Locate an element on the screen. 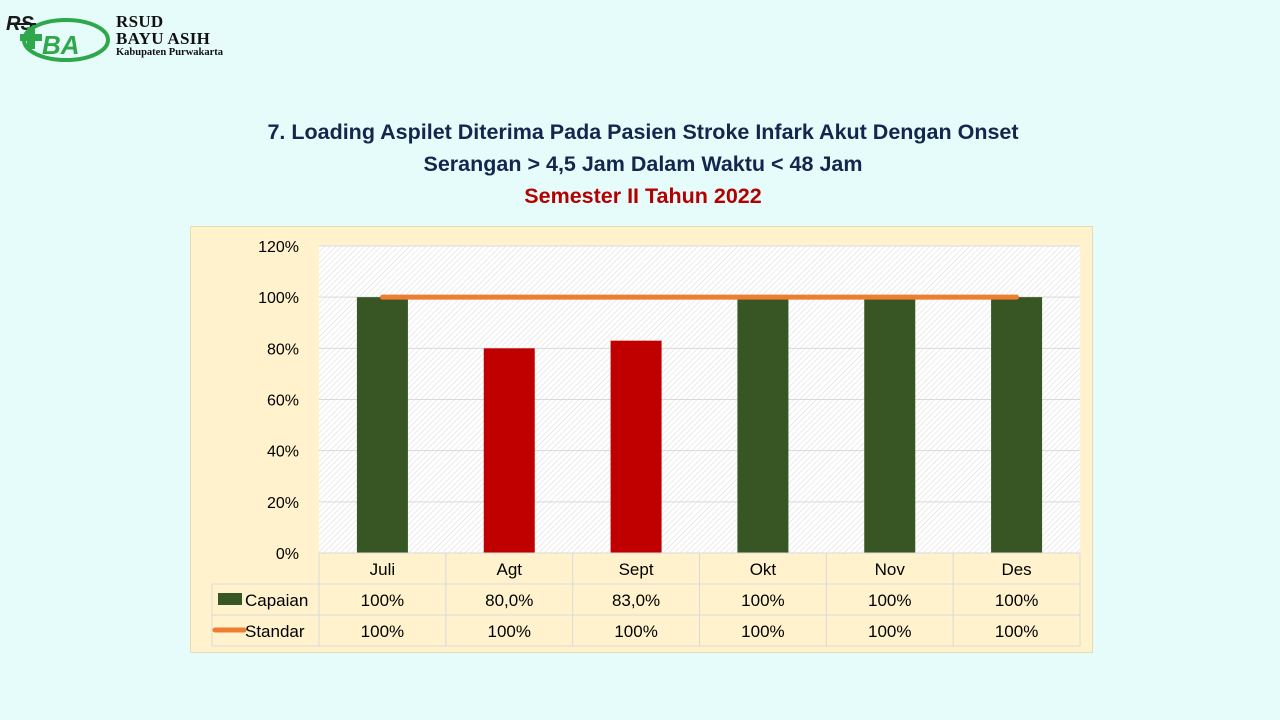 The width and height of the screenshot is (1280, 720). bar-capaian-sept is located at coordinates (636, 446).